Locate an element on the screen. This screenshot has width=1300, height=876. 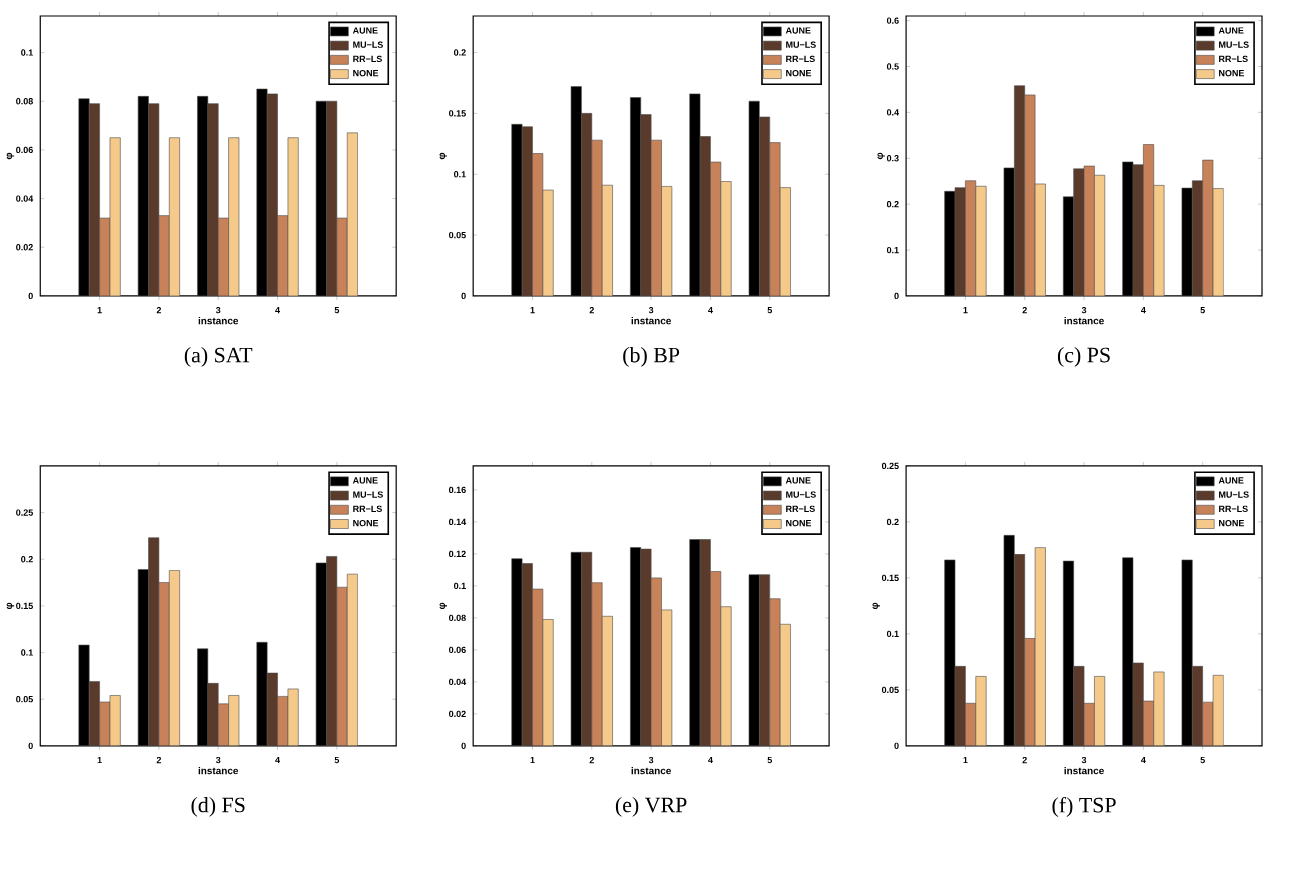
text: (a) SAT is located at coordinates (218, 357).